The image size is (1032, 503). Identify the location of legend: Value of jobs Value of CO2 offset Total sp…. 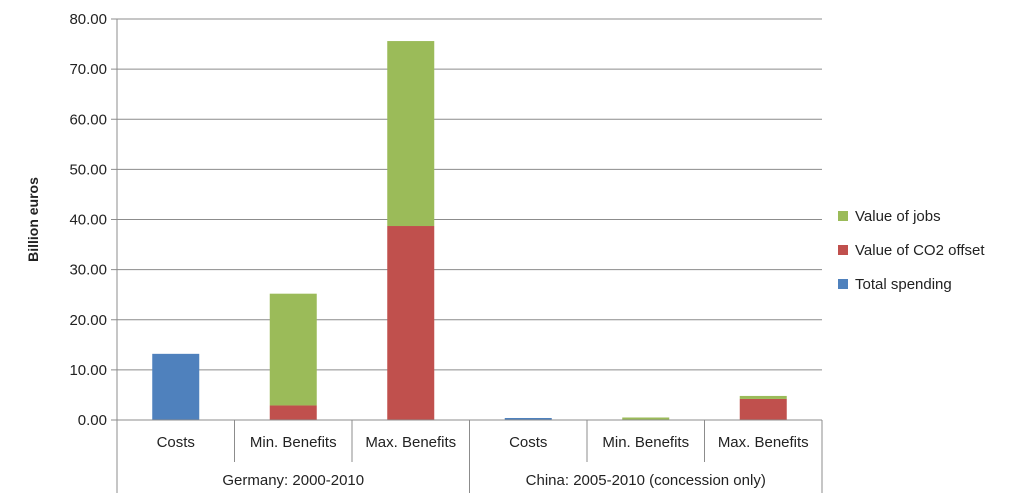
(911, 250).